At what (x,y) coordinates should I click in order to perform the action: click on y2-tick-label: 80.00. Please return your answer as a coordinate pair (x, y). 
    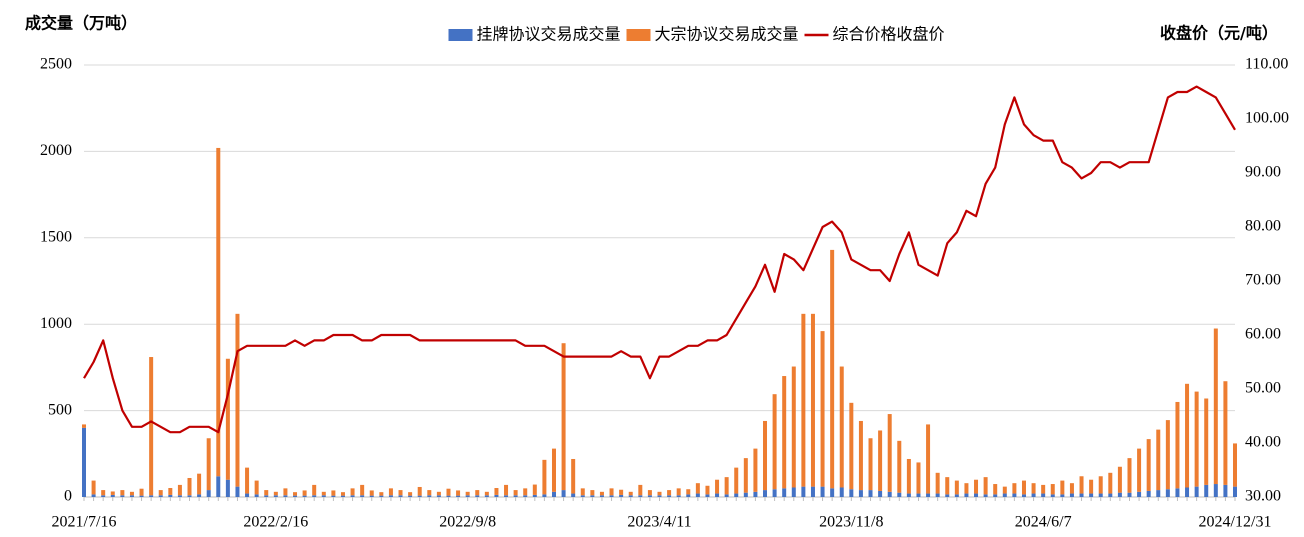
    Looking at the image, I should click on (1263, 226).